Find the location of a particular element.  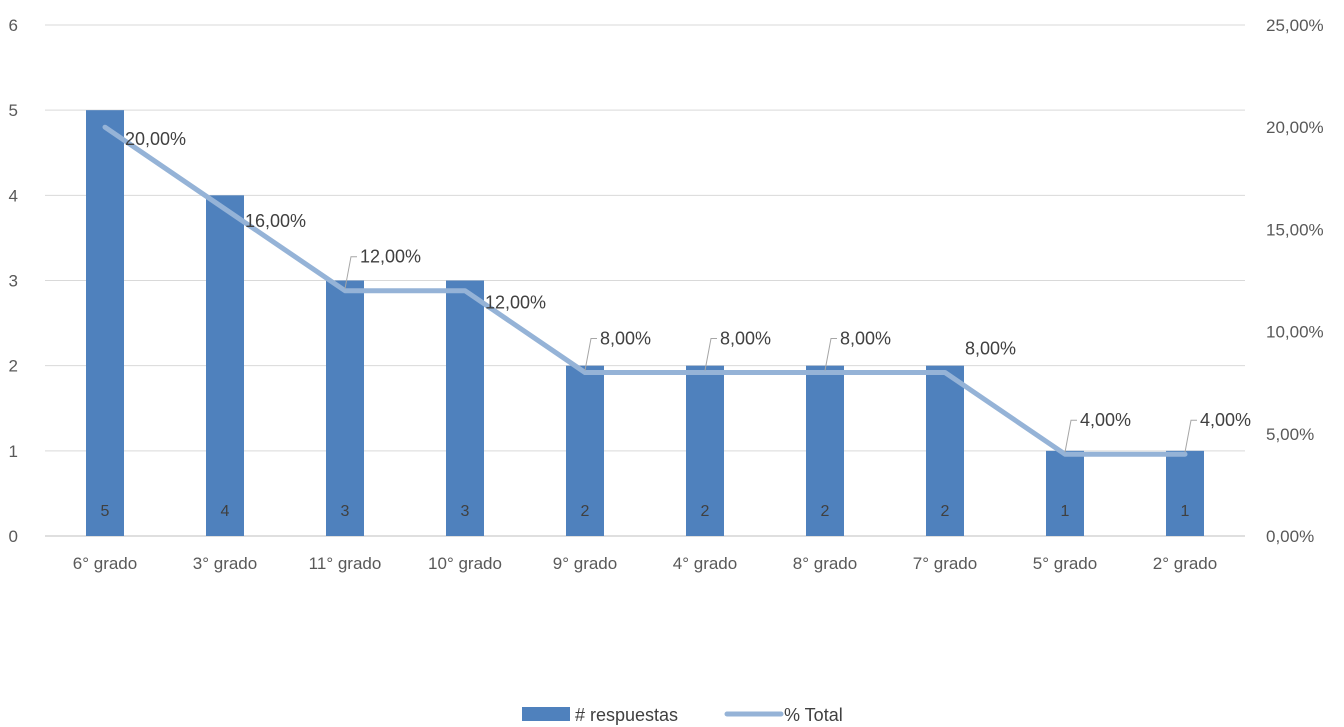

right-tick-label: 25,00% is located at coordinates (1295, 25).